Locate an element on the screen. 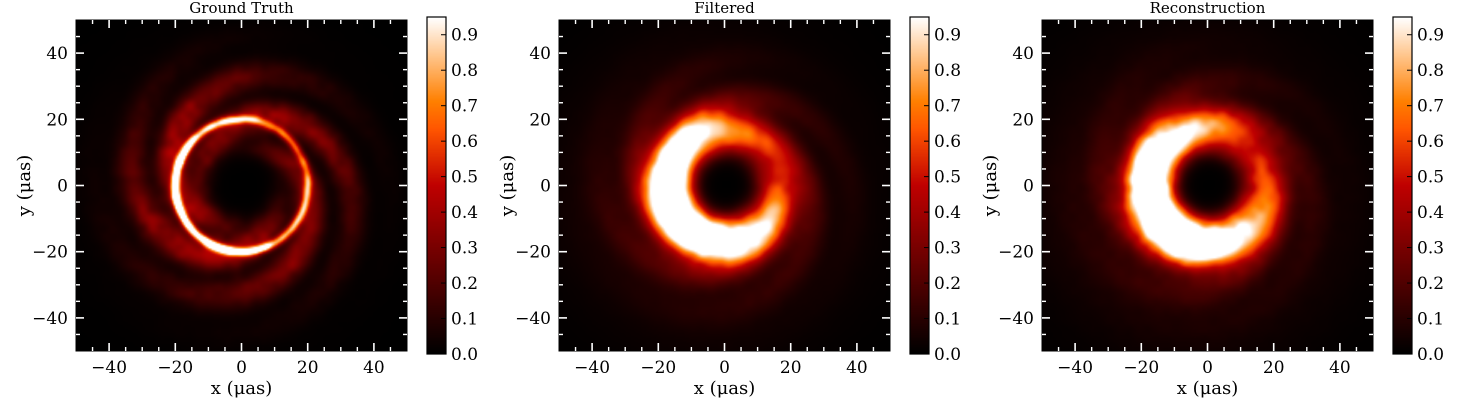 The height and width of the screenshot is (405, 1470). chart-title: Filtered is located at coordinates (724, 8).